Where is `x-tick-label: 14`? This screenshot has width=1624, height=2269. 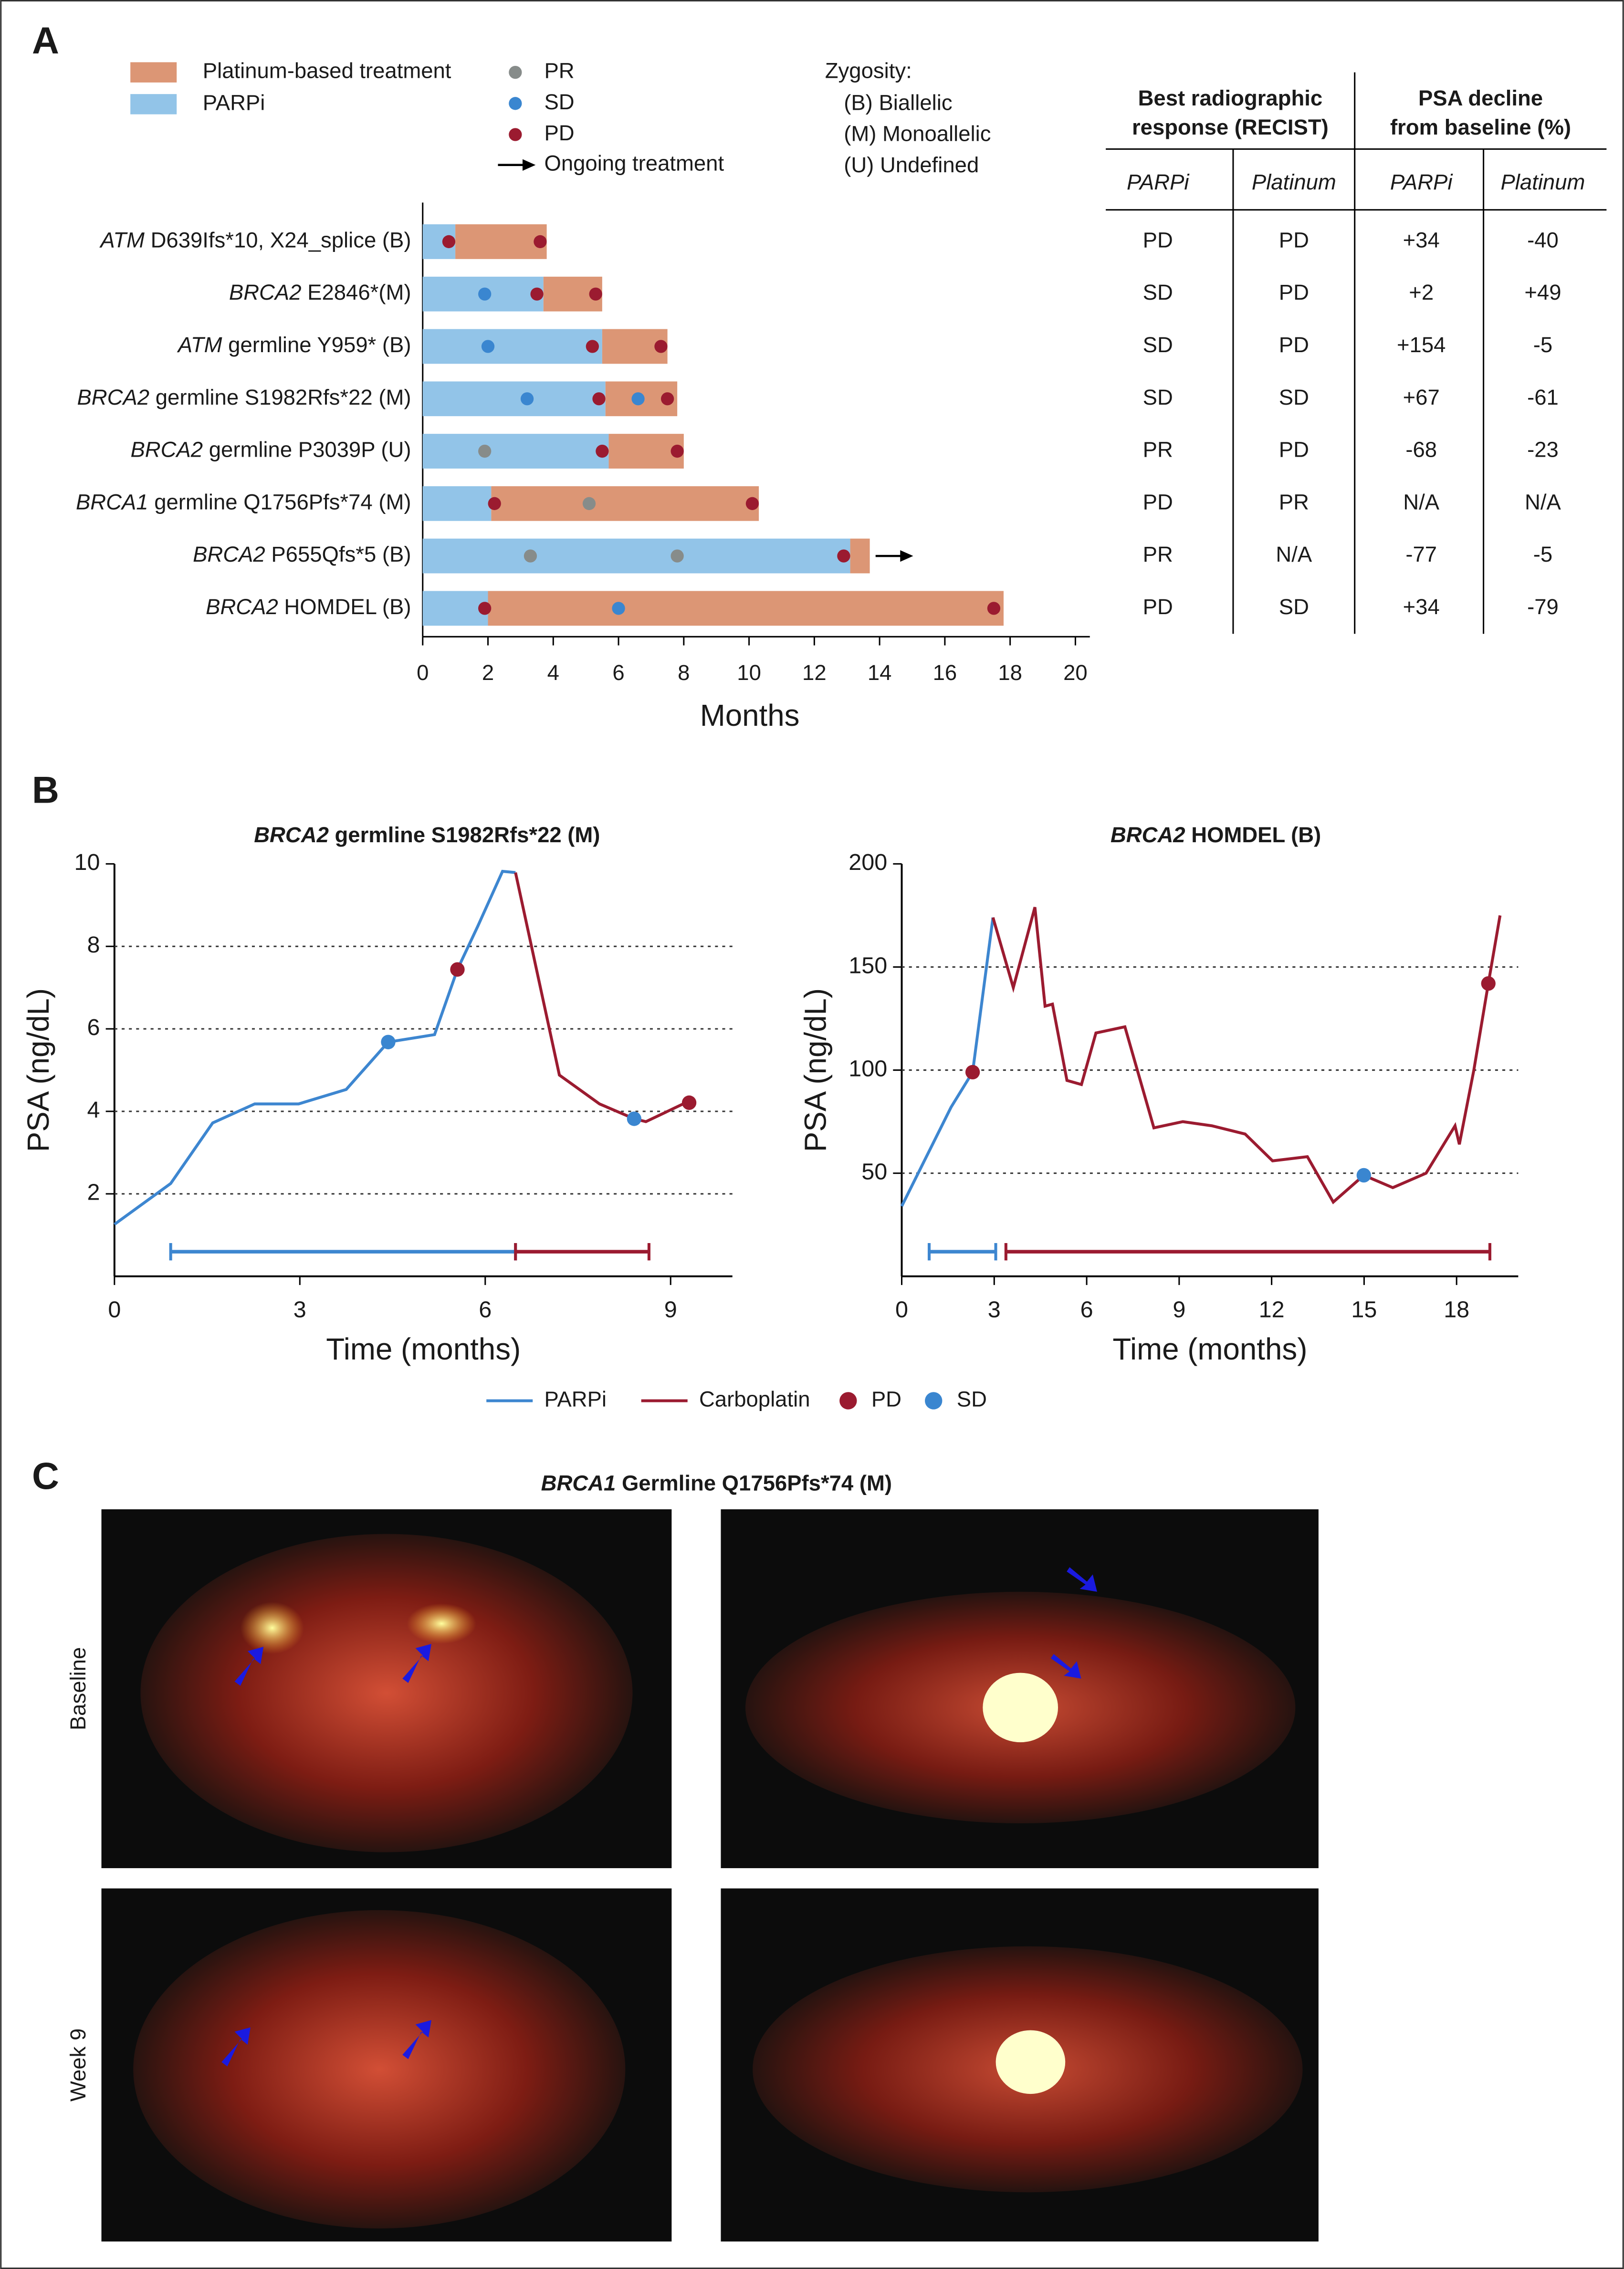 x-tick-label: 14 is located at coordinates (880, 673).